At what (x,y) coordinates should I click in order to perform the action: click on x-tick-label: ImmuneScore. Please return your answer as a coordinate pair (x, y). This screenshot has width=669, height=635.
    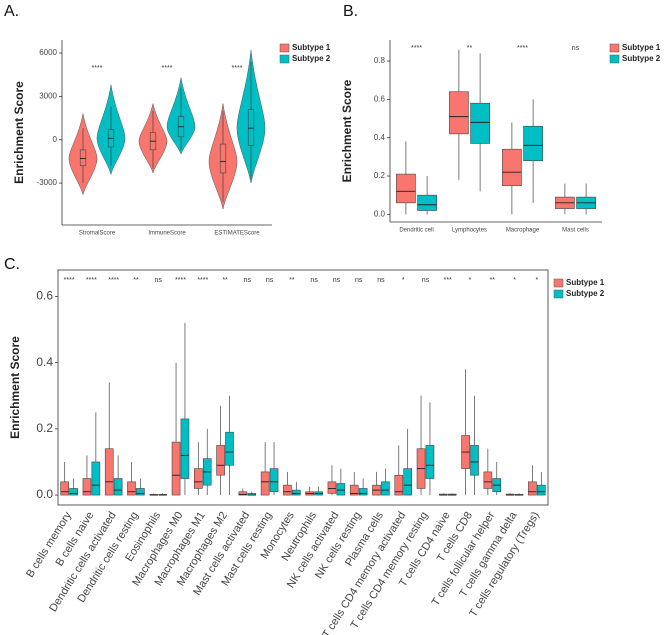
    Looking at the image, I should click on (167, 234).